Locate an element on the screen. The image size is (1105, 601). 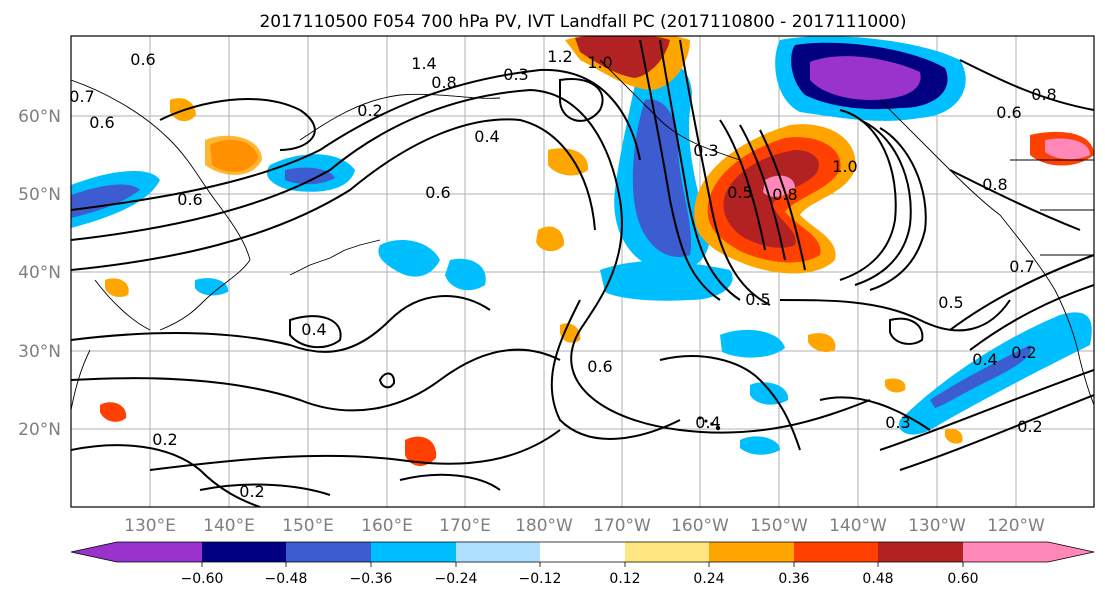
shade-tropic-red is located at coordinates (421, 451).